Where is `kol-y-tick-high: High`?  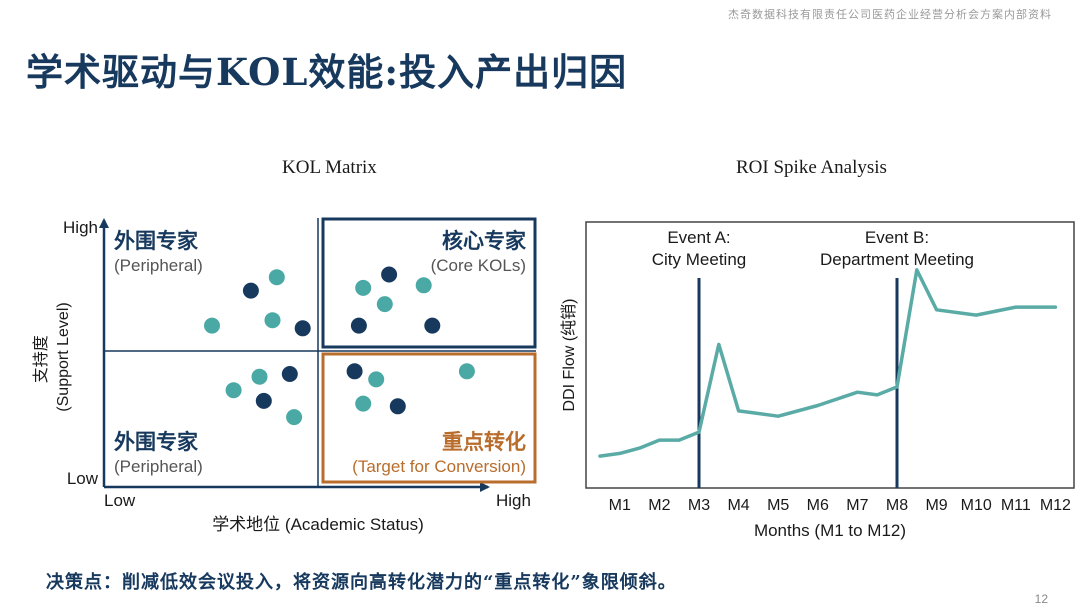
kol-y-tick-high: High is located at coordinates (80, 227).